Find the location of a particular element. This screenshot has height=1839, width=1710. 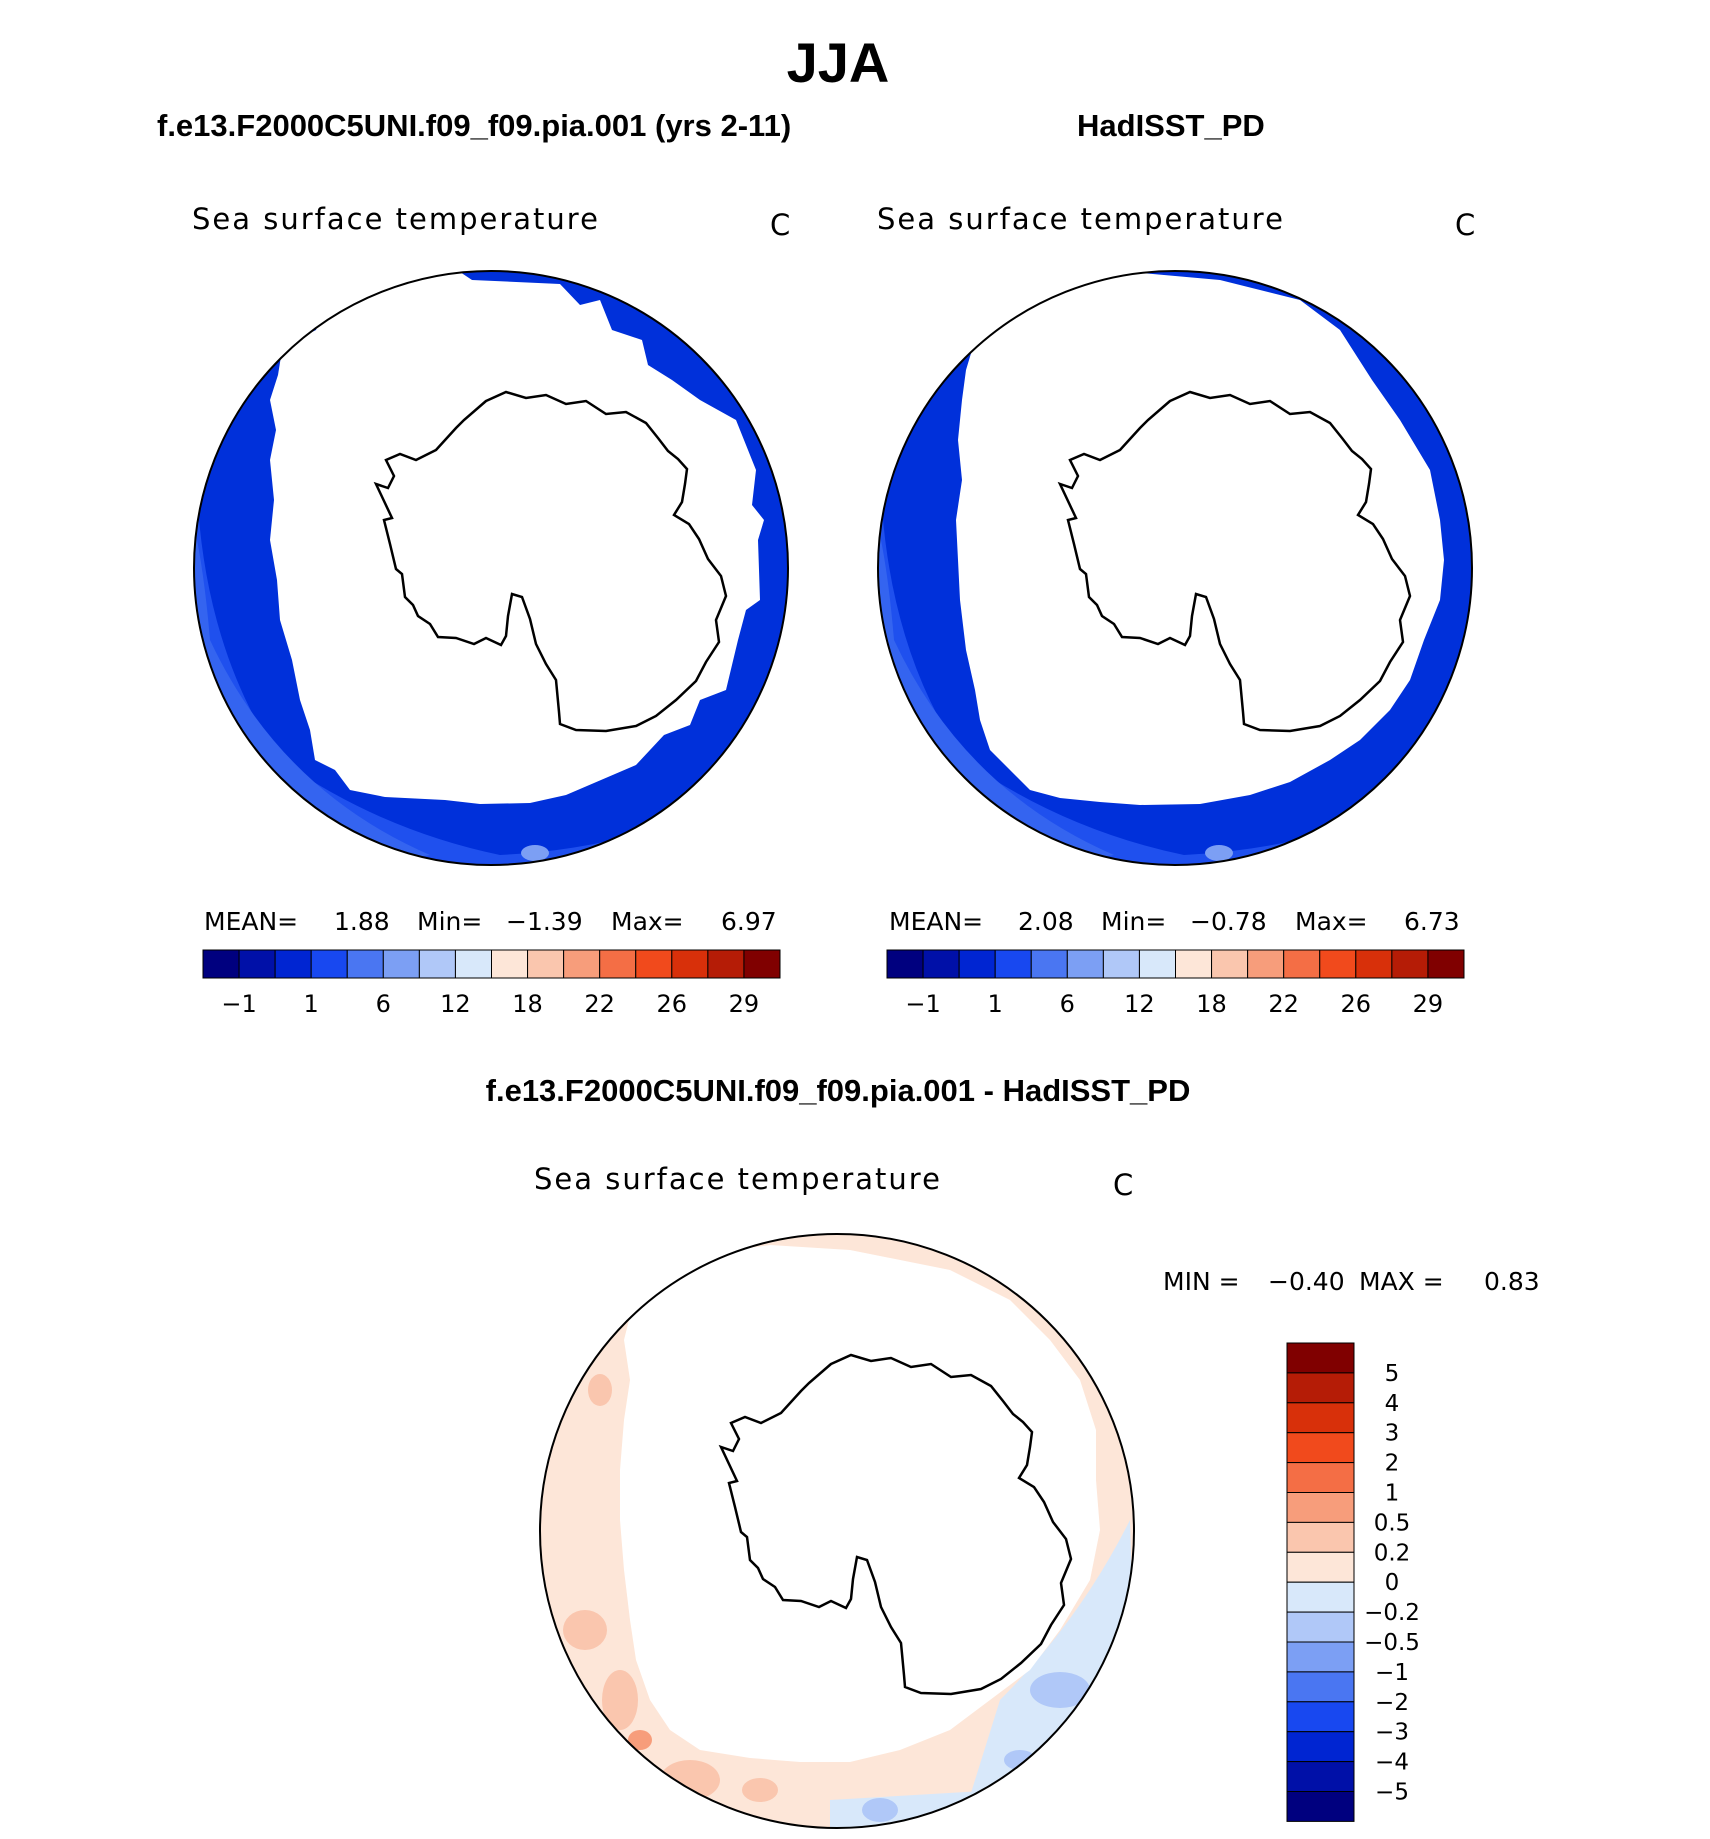

stat-mean-label-obs: MEAN= is located at coordinates (936, 921).